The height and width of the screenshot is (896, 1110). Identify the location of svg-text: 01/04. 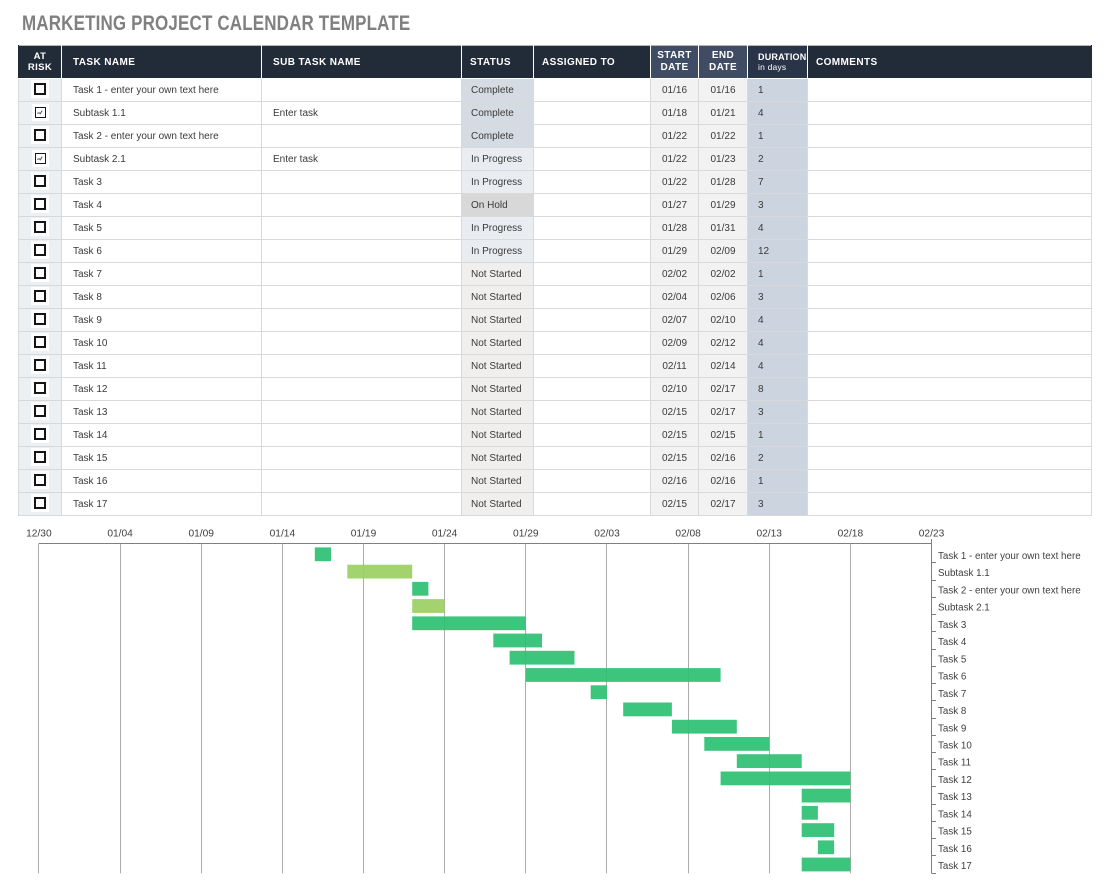
(120, 534).